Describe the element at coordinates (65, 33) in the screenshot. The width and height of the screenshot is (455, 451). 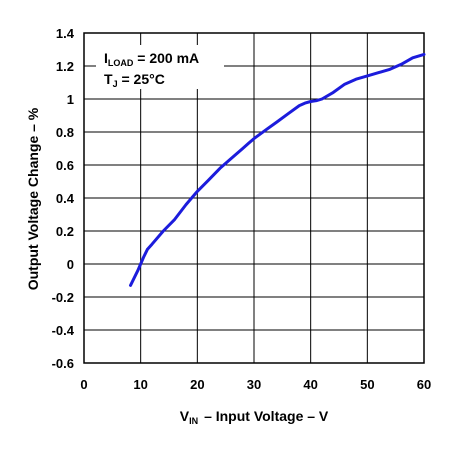
I see `y-tick-label: 1.4` at that location.